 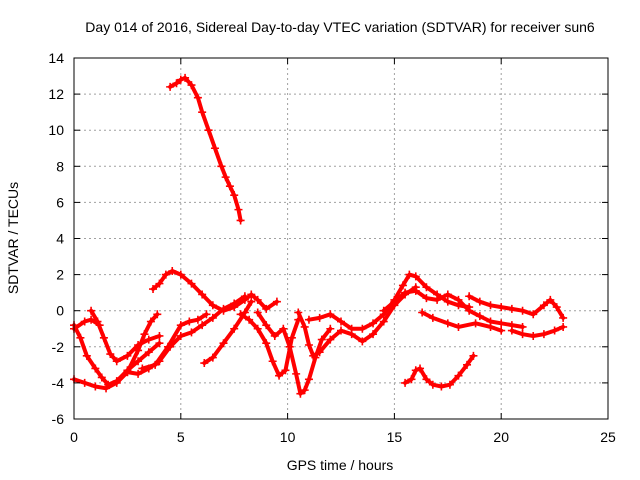 I want to click on y-tick-label: 0, so click(x=60, y=311).